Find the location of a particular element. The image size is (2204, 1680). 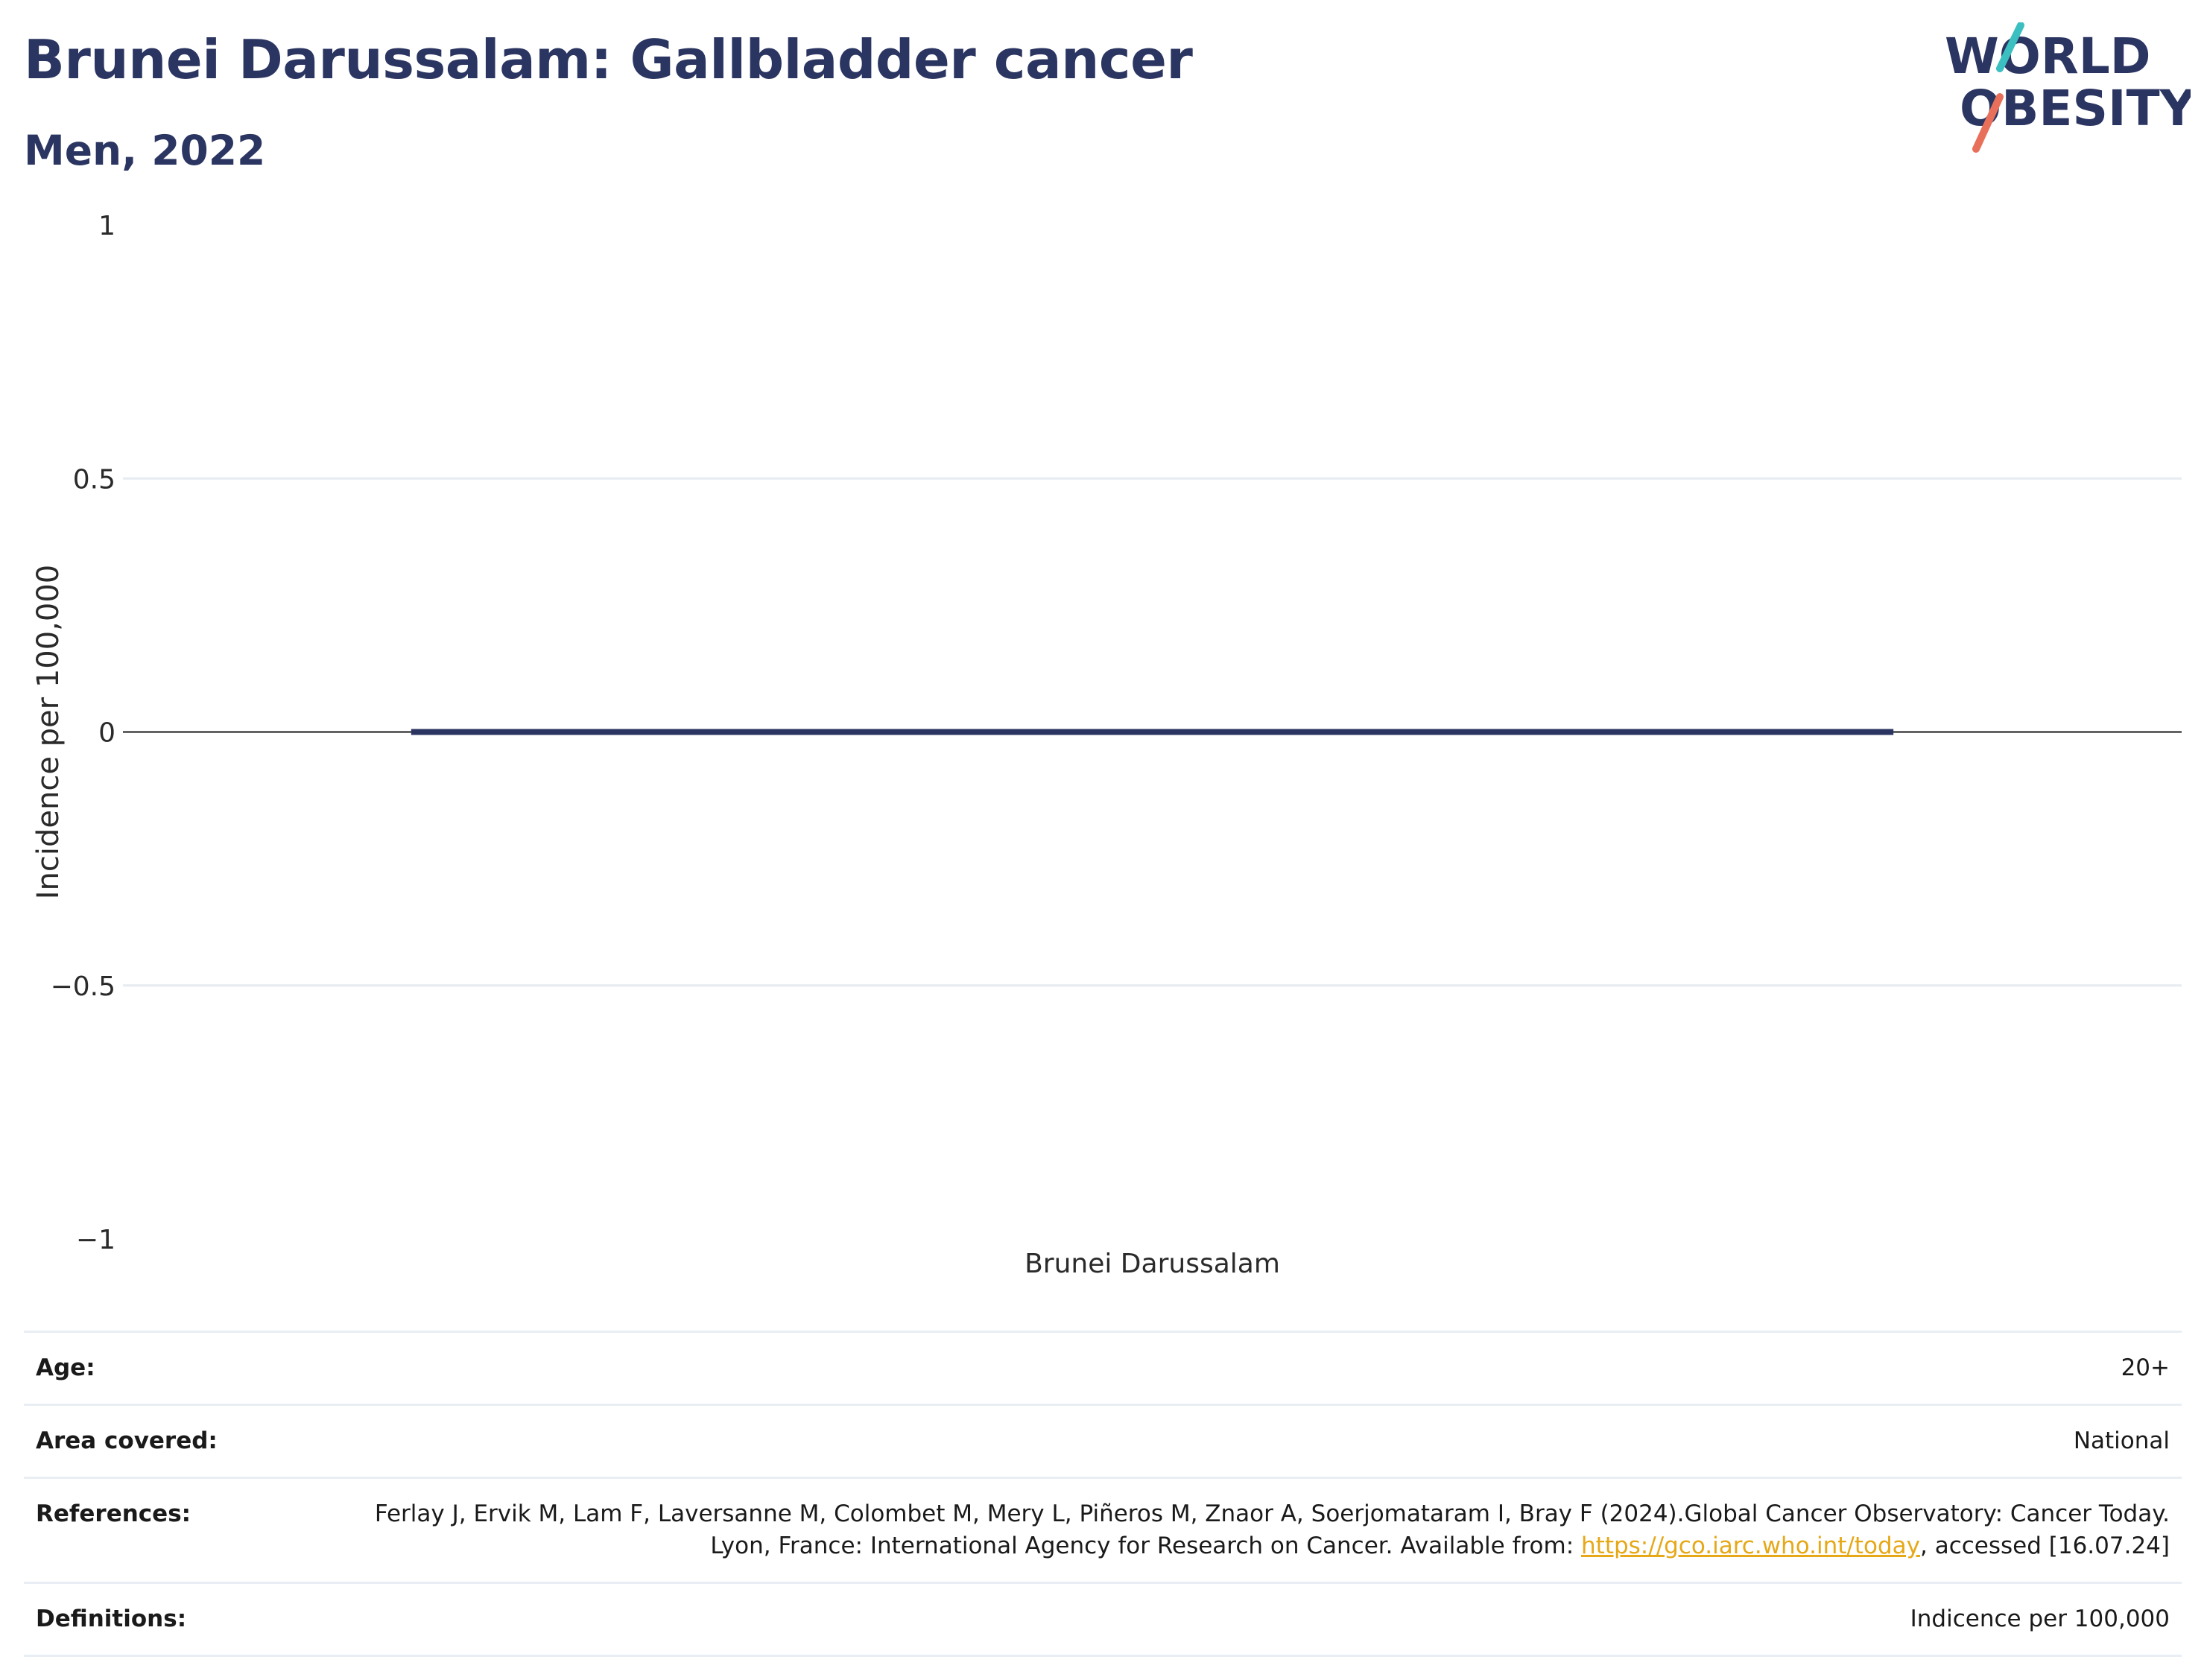

bar is located at coordinates (1152, 732).